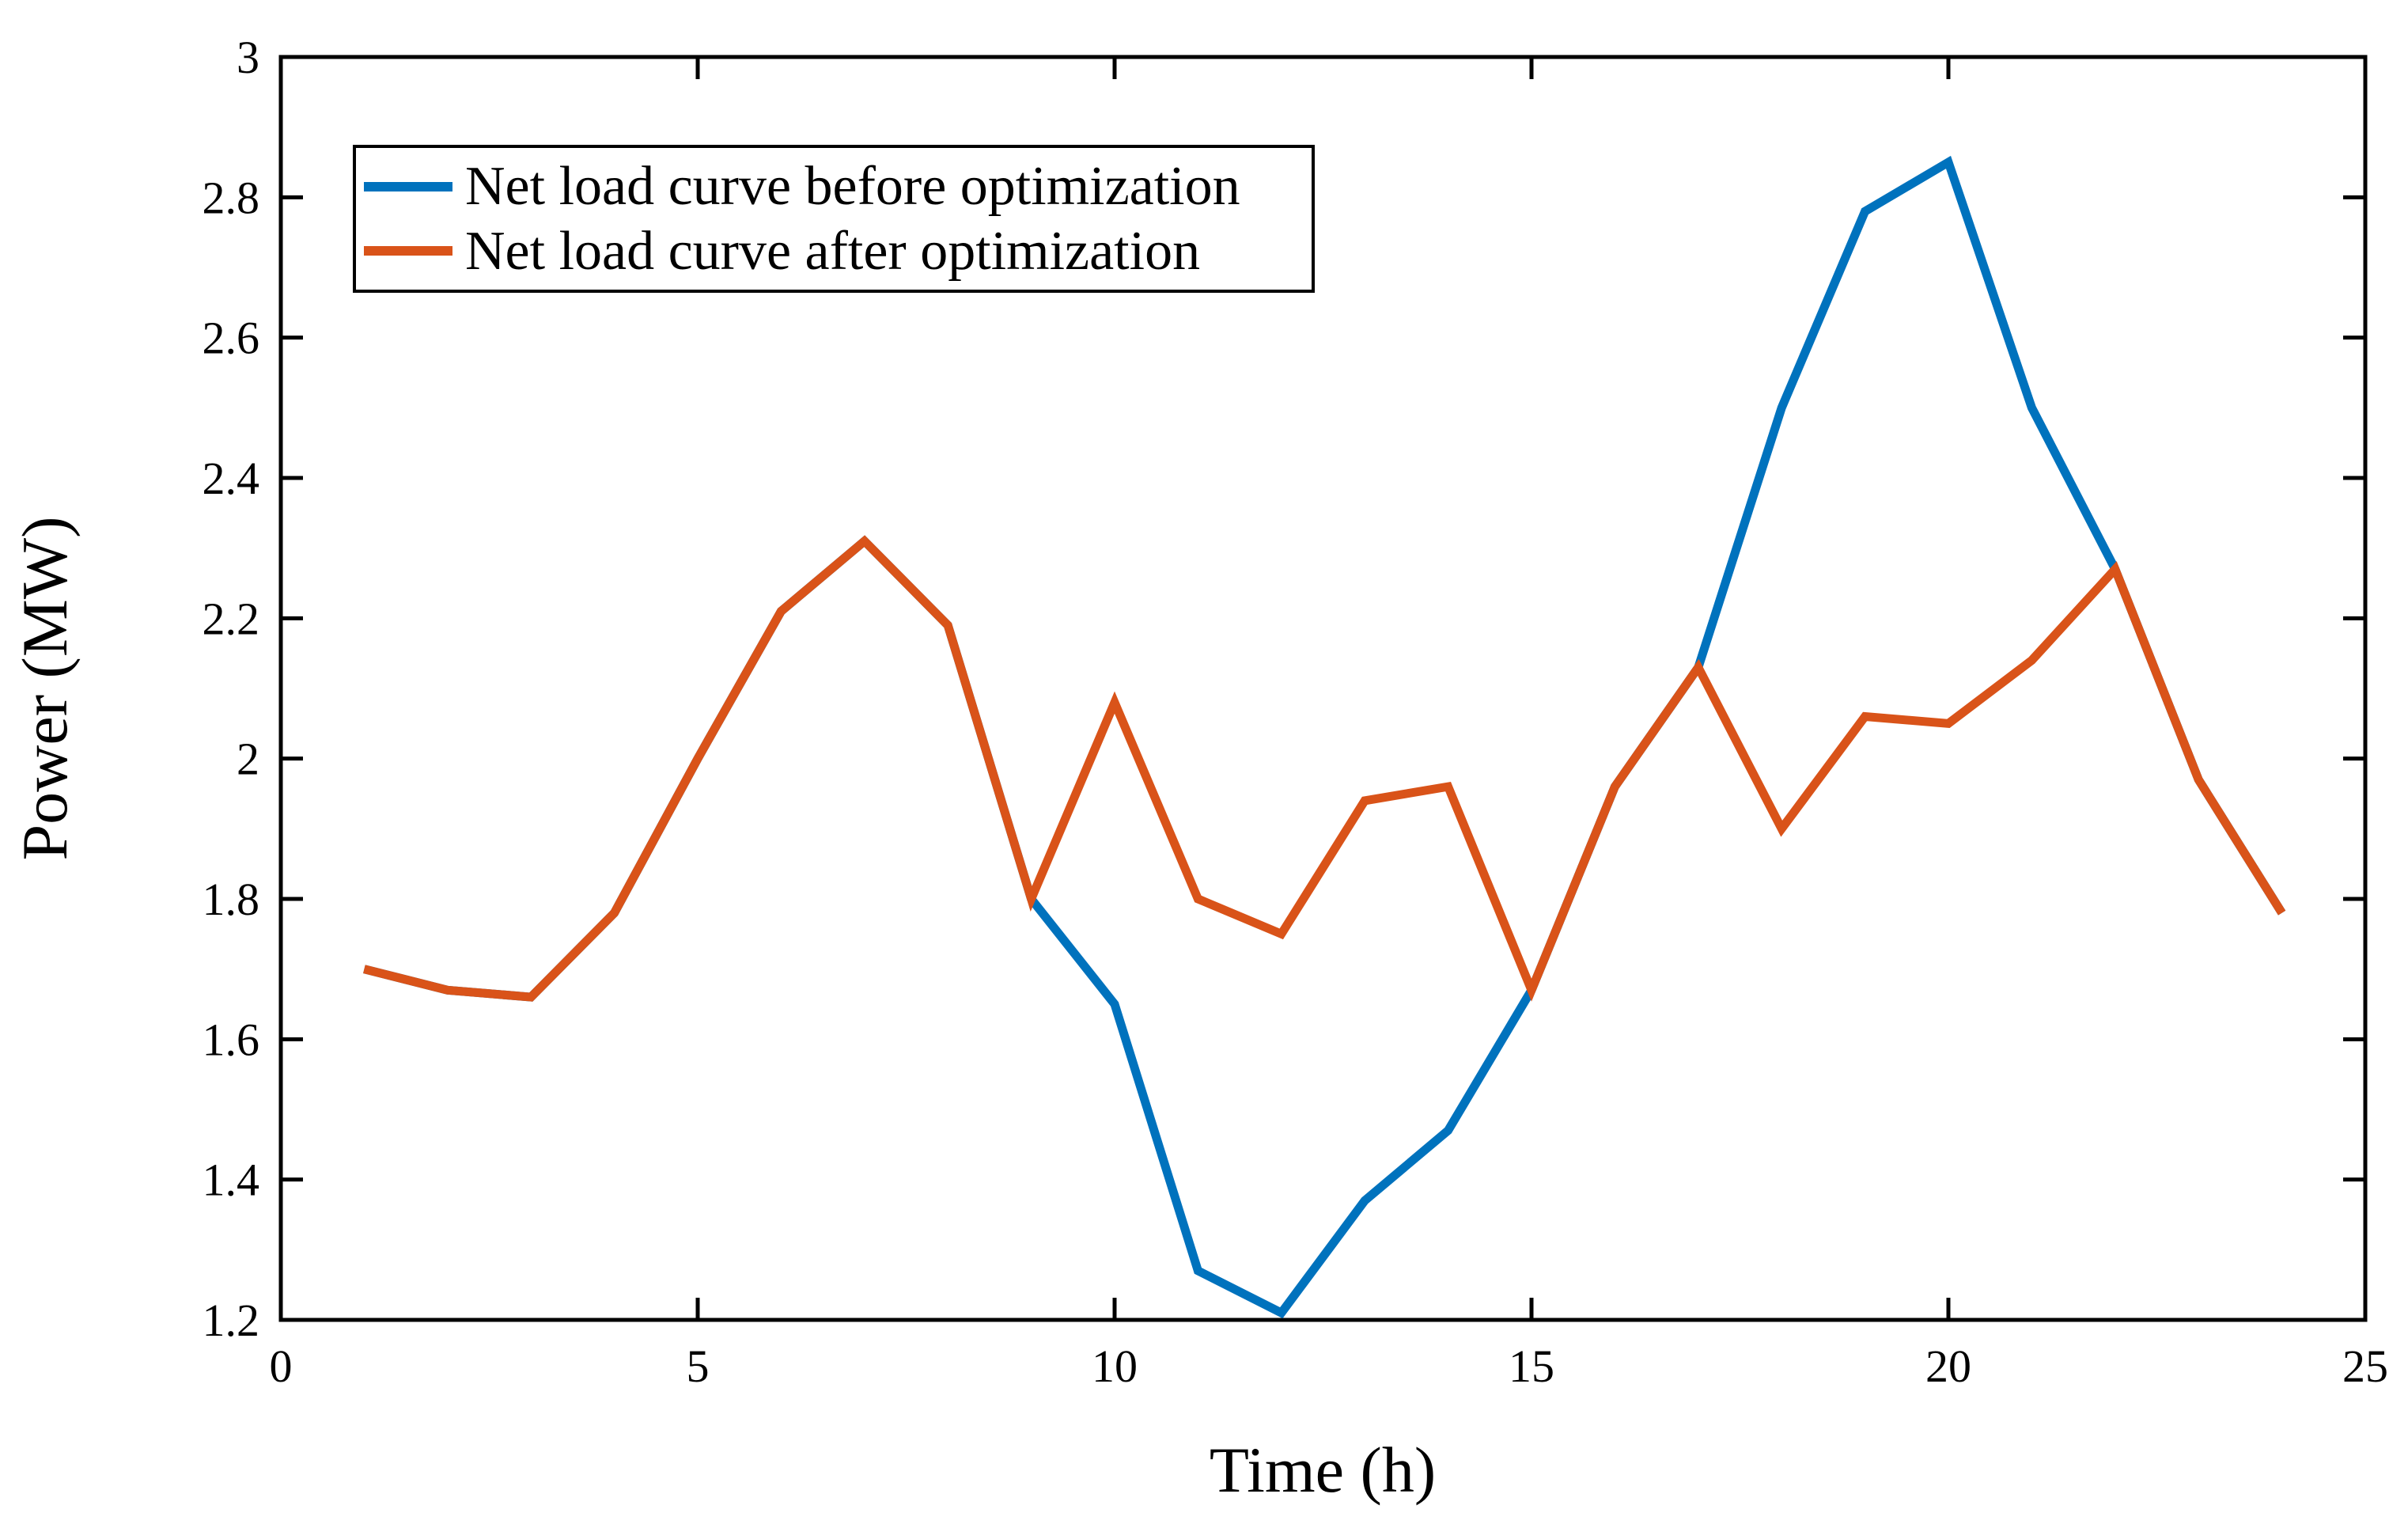  I want to click on y-tick-label: 2.2, so click(231, 618).